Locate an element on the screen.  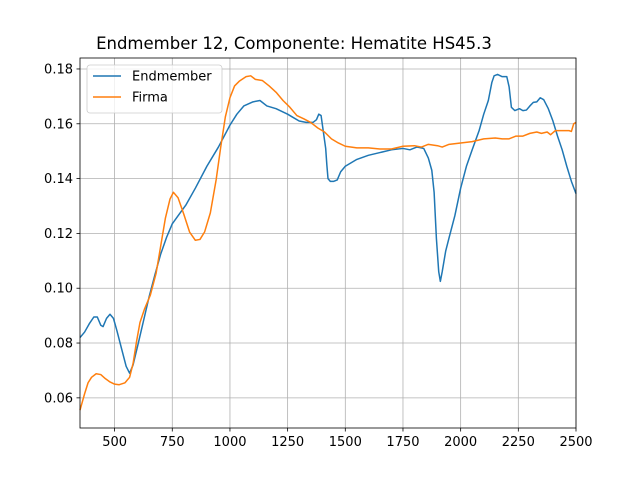
x-axis: 500 750 1000 1250 1500 1750 2000 2250 2500 is located at coordinates (347, 439).